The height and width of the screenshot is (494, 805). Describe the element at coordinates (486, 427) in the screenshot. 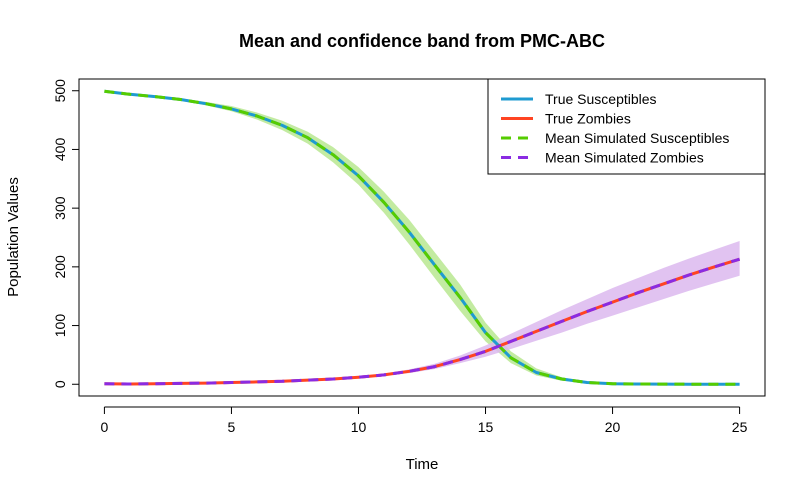

I see `x-tick-label-3: 15` at that location.